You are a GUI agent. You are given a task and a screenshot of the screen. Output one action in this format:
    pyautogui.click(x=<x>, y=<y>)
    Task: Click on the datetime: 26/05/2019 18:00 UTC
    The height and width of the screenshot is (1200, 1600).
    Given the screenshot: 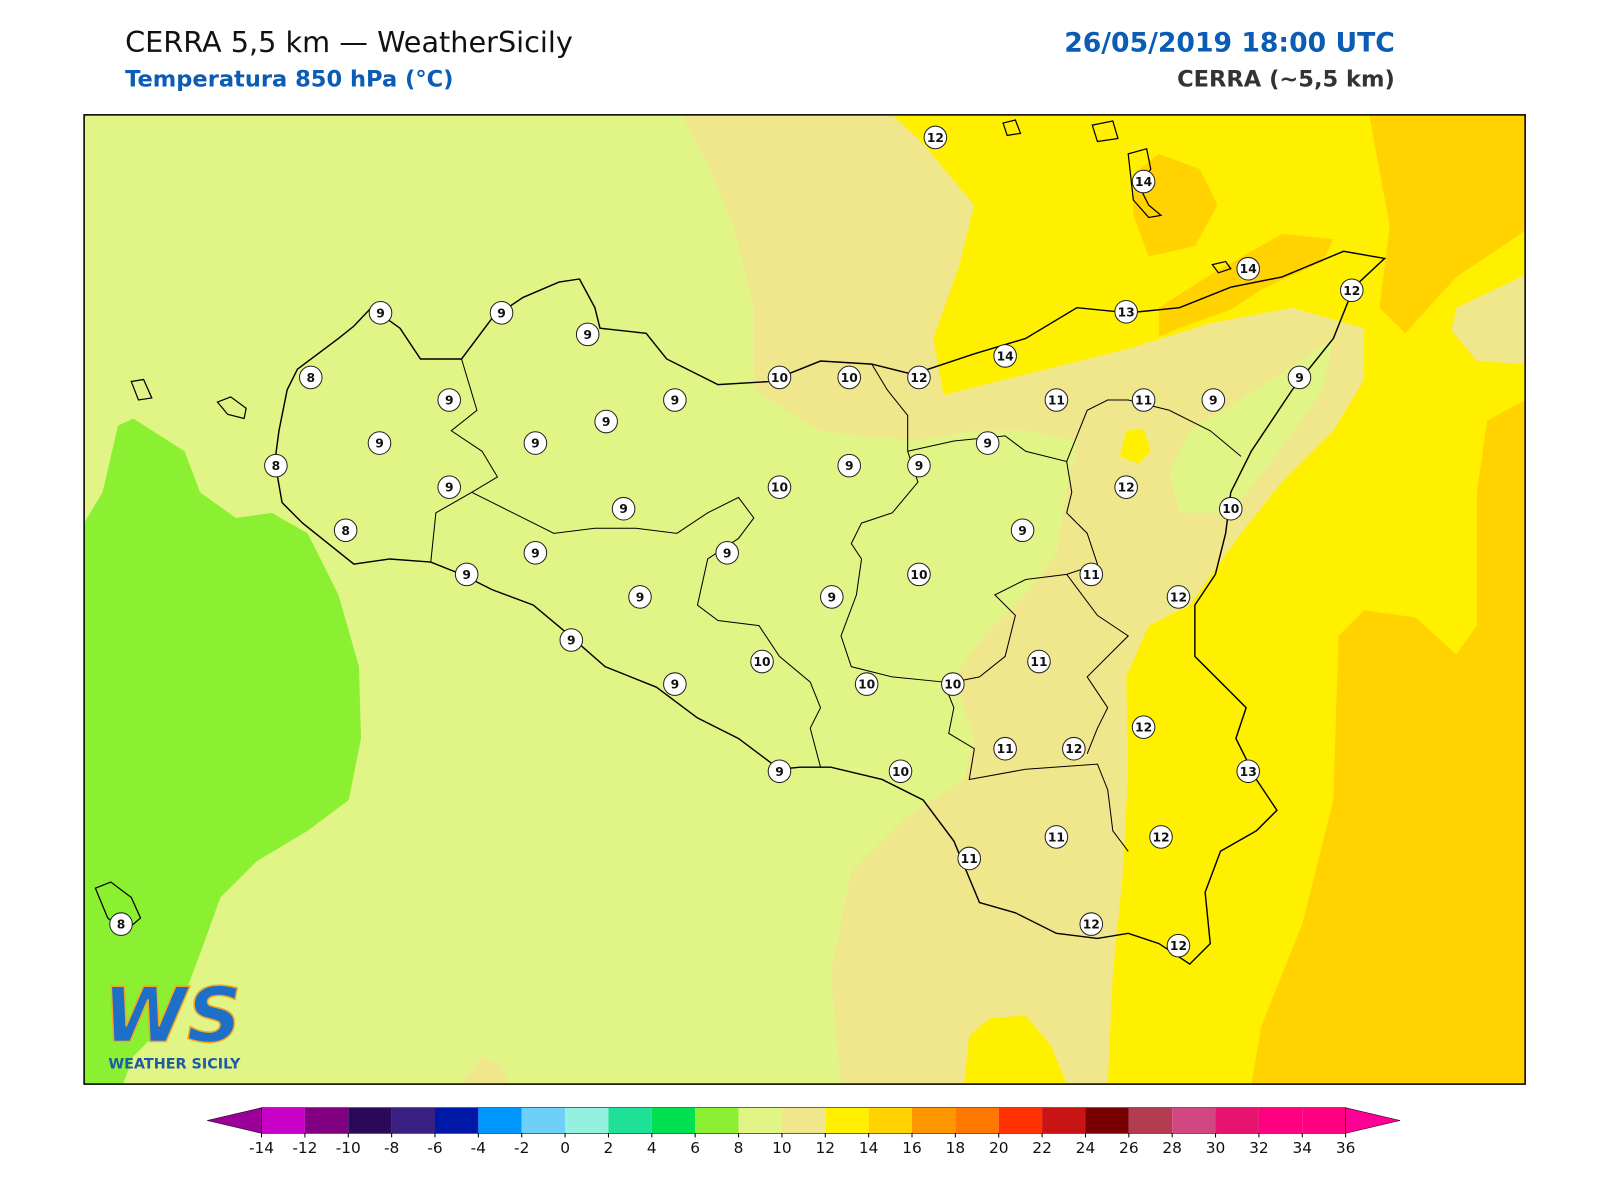 What is the action you would take?
    pyautogui.click(x=1229, y=43)
    